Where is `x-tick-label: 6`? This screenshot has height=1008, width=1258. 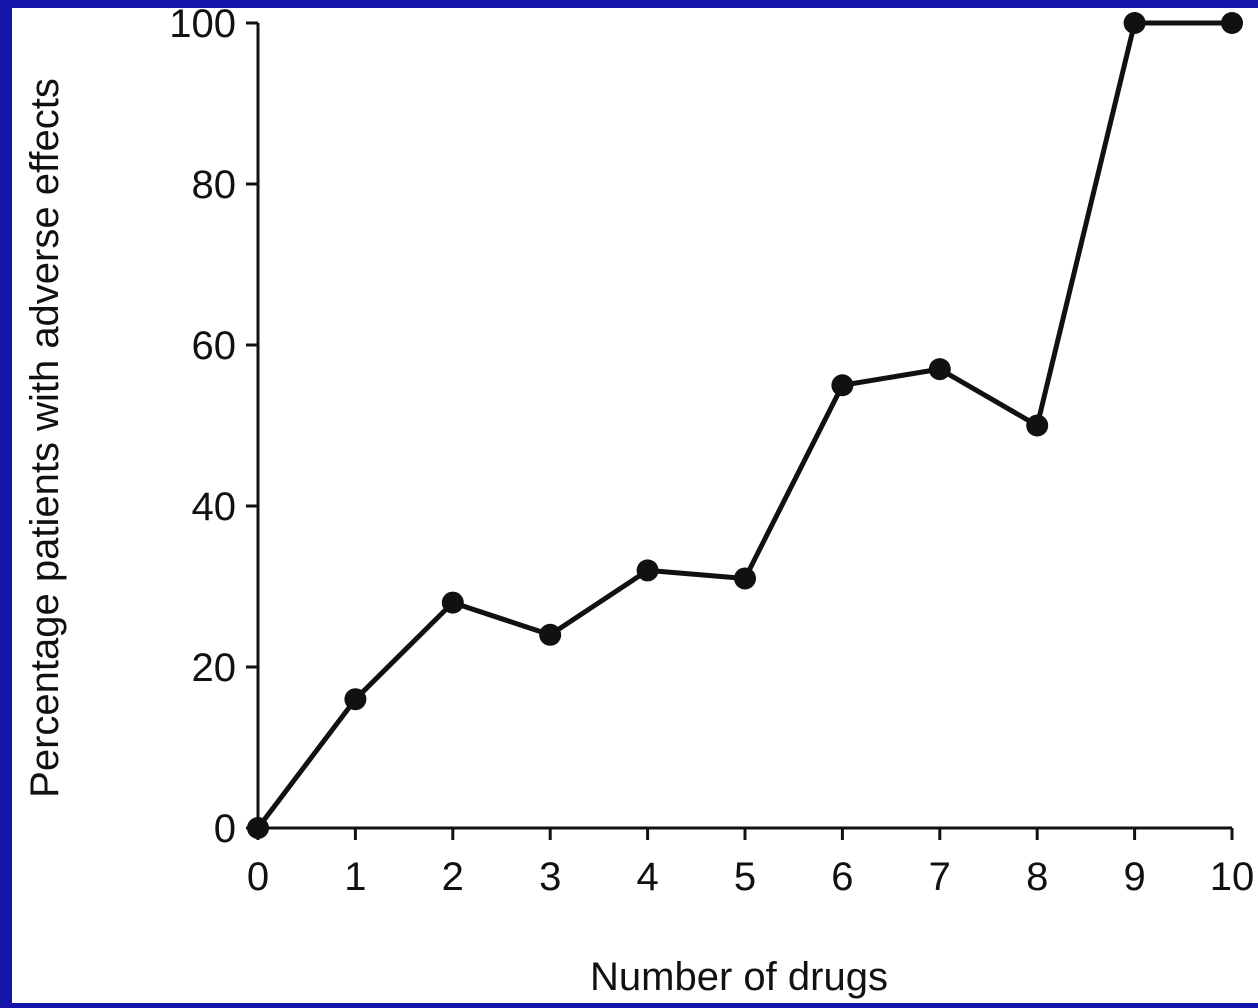
x-tick-label: 6 is located at coordinates (842, 877).